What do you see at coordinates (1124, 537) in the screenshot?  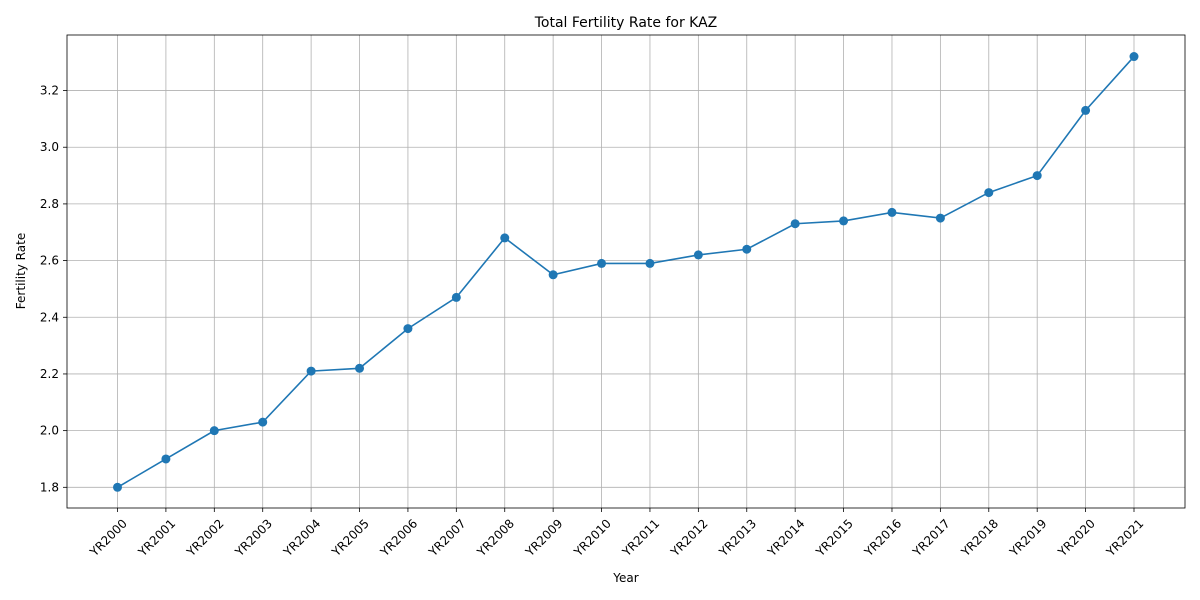 I see `x-tick-label: YR2021` at bounding box center [1124, 537].